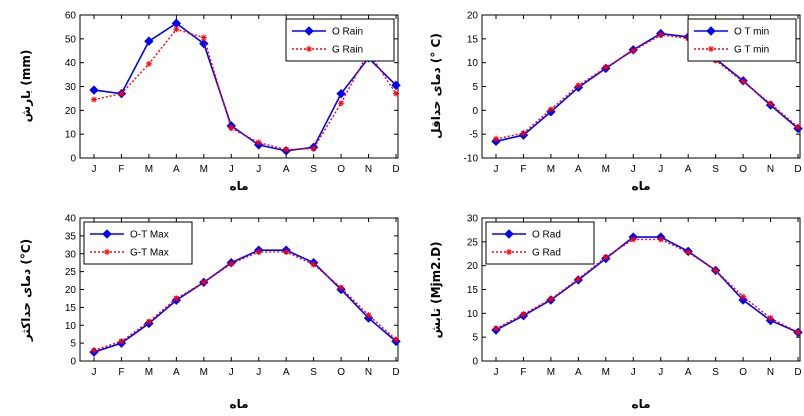 The width and height of the screenshot is (804, 416). What do you see at coordinates (751, 50) in the screenshot?
I see `legend-entry: G T min` at bounding box center [751, 50].